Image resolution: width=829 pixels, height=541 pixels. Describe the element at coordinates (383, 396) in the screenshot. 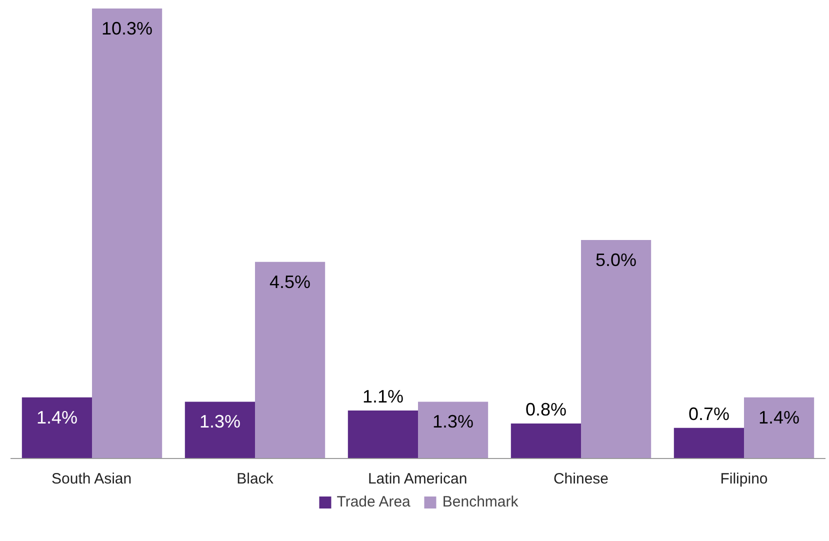

I see `data-label: 1.1%` at that location.